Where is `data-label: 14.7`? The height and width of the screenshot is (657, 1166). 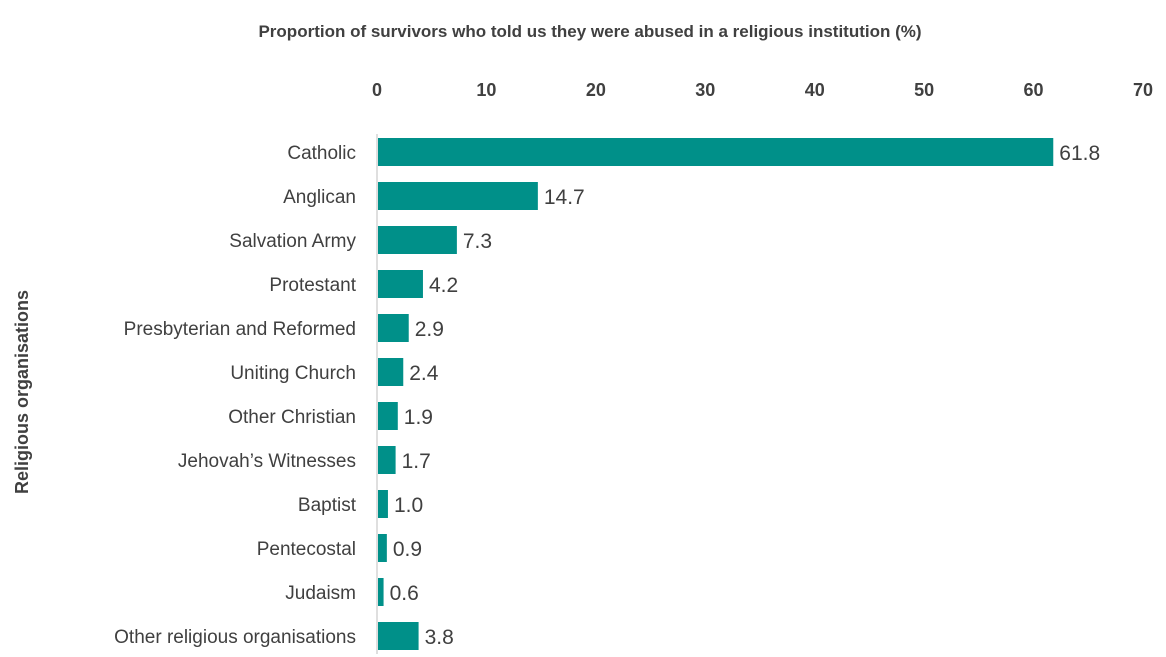 data-label: 14.7 is located at coordinates (564, 197).